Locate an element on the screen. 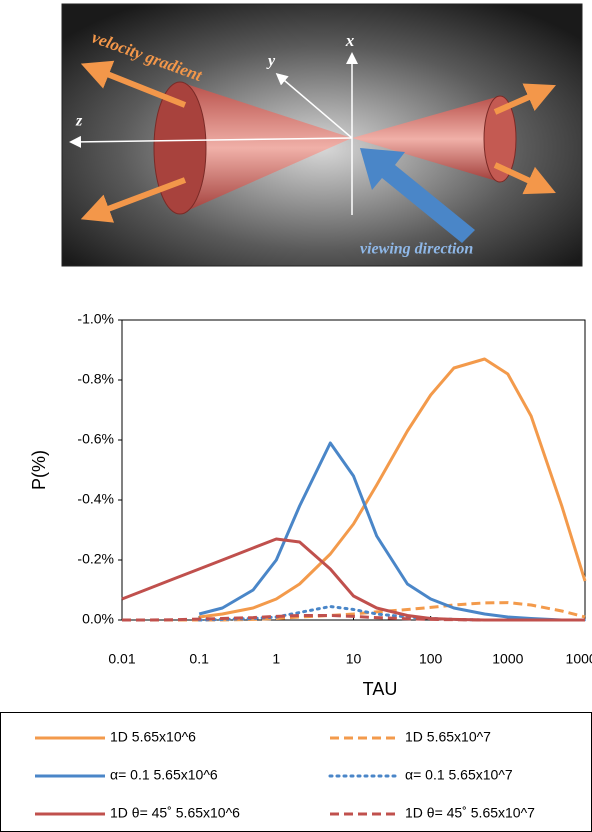 This screenshot has width=592, height=832. axis-y is located at coordinates (314, 106).